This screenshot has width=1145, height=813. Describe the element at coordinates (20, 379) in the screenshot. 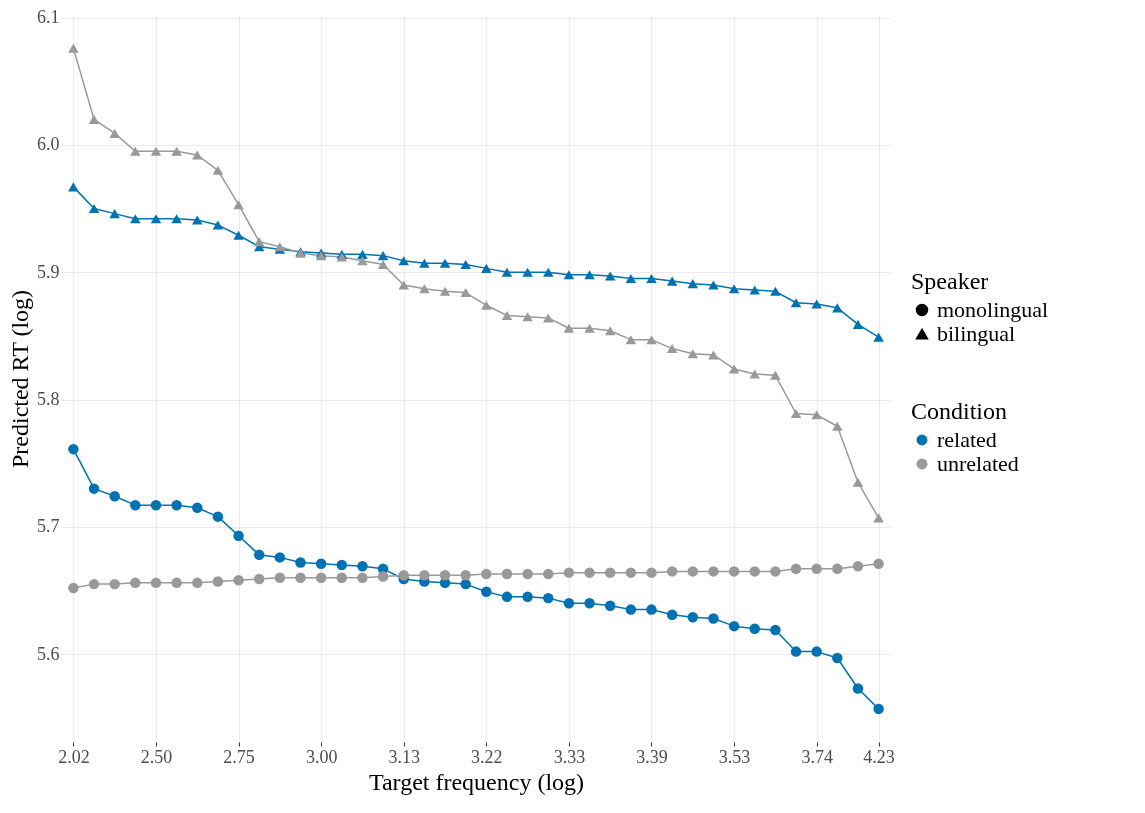

I see `y-axis-title: Predicted RT (log)` at that location.